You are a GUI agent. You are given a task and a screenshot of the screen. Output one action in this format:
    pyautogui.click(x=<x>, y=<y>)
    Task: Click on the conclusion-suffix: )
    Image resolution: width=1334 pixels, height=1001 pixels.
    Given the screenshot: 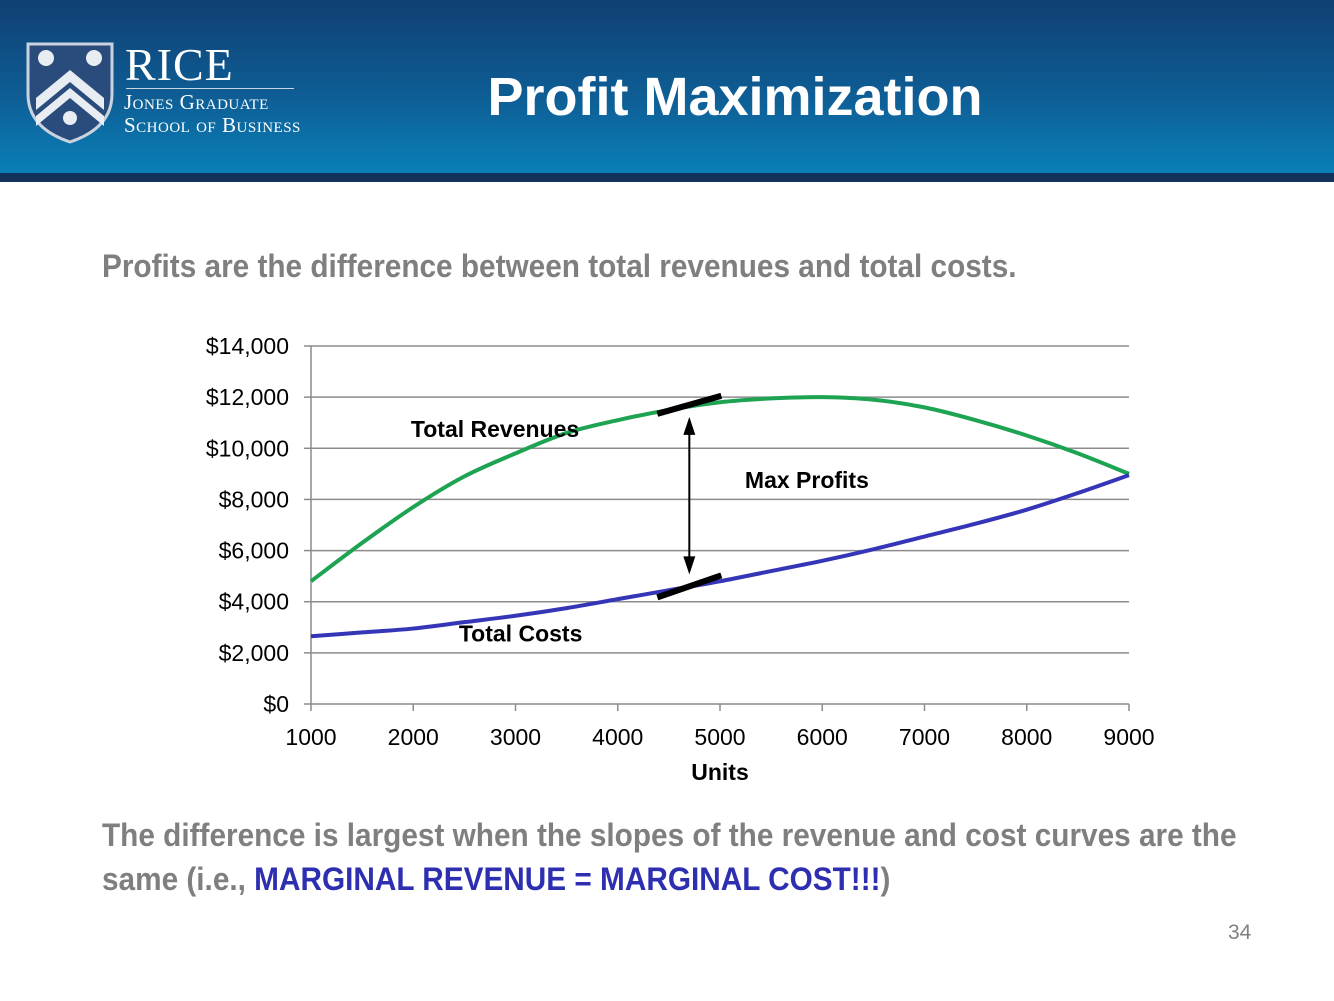 What is the action you would take?
    pyautogui.click(x=885, y=879)
    